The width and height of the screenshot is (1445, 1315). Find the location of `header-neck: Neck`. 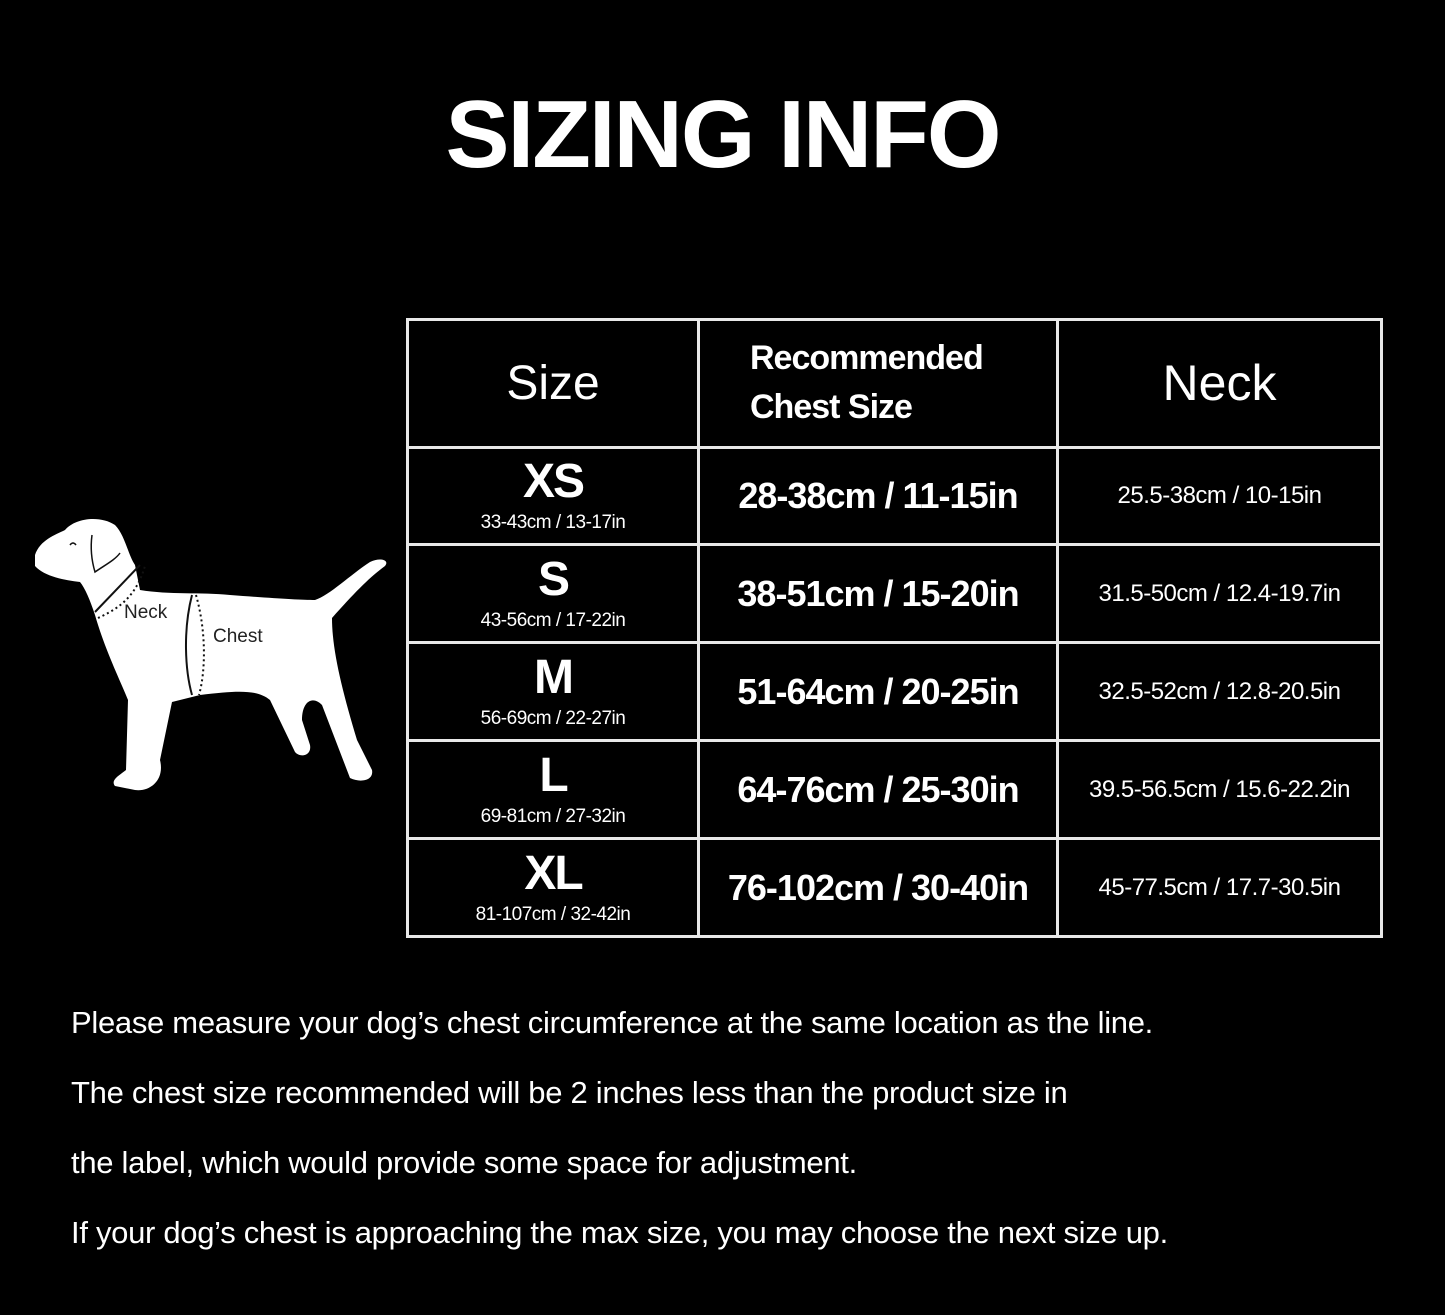

header-neck: Neck is located at coordinates (1219, 383).